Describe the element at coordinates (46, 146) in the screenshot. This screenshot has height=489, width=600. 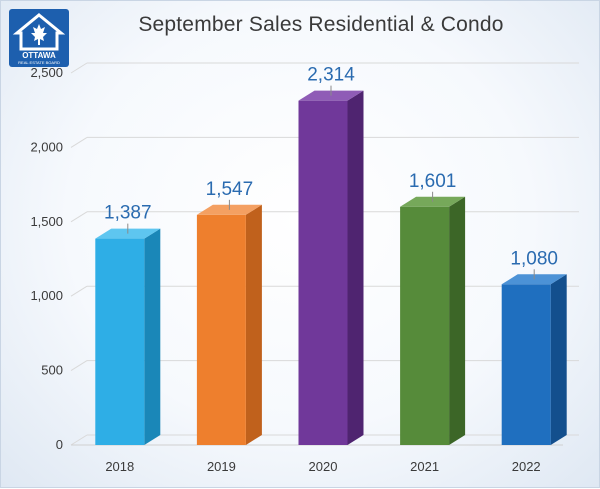
I see `y-tick-label: 2,000` at that location.